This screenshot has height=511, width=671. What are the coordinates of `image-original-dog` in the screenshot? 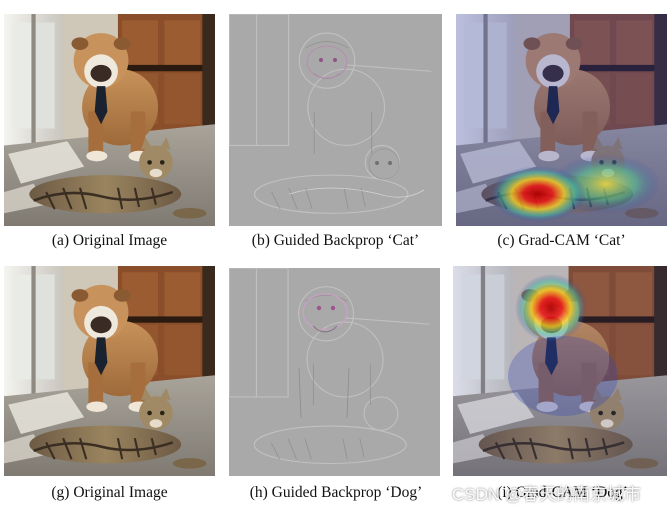 It's located at (109, 371).